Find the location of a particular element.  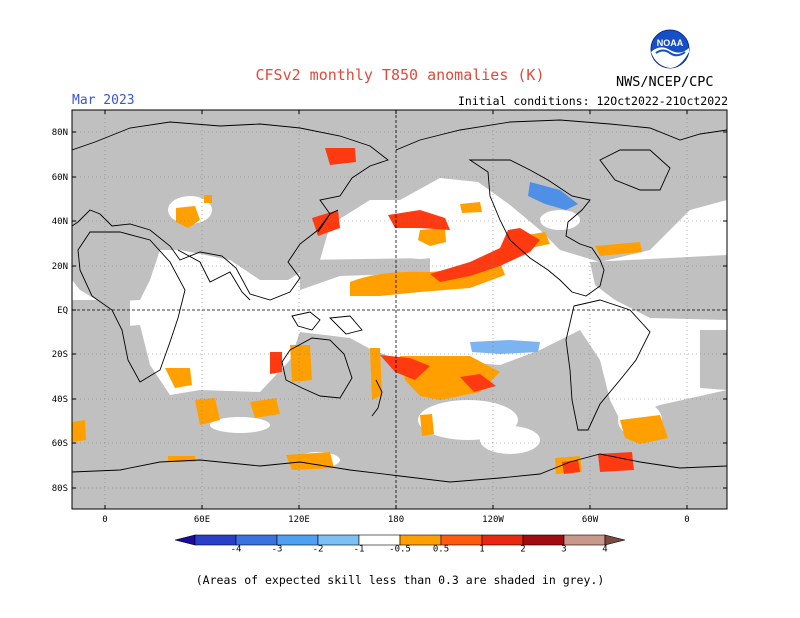

colorbar-label: 3 is located at coordinates (563, 550).